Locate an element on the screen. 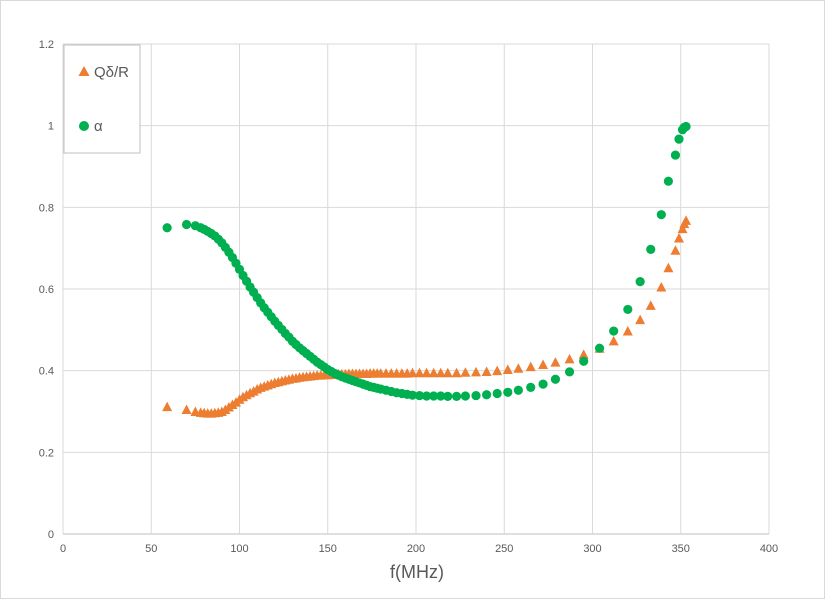 This screenshot has height=599, width=825. y-tick-label: 0.4 is located at coordinates (46, 372).